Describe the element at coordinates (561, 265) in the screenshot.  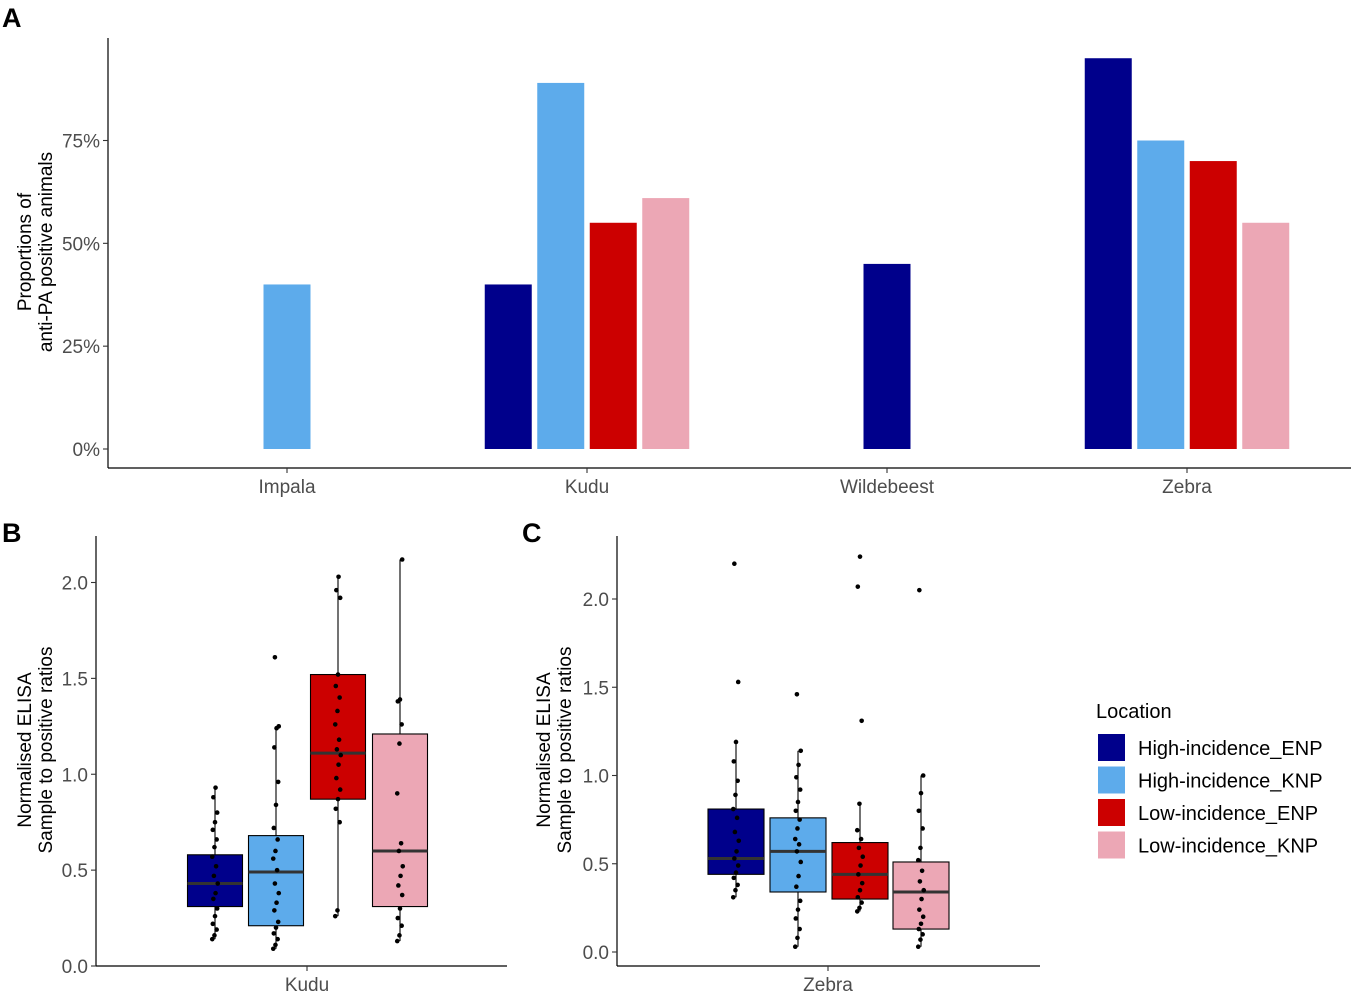
I see `bar-kudu-high-incidence-knp` at that location.